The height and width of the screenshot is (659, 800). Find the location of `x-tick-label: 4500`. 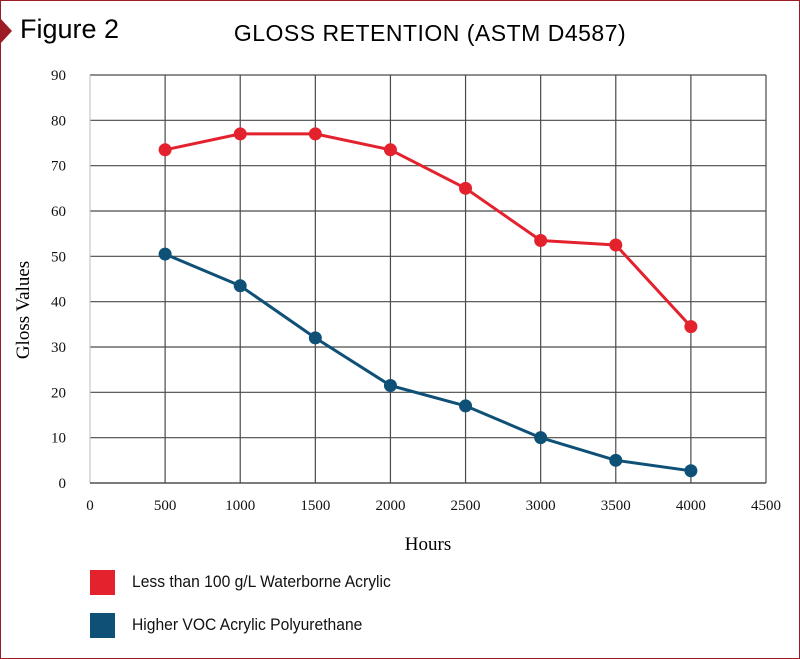

x-tick-label: 4500 is located at coordinates (766, 506).